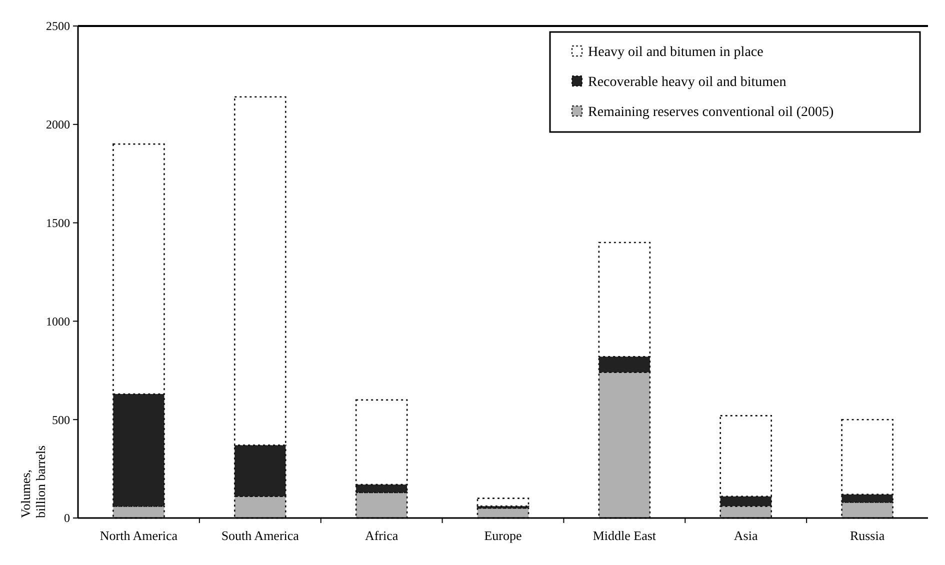 The image size is (945, 565). What do you see at coordinates (624, 535) in the screenshot?
I see `x-tick-label: Middle East` at bounding box center [624, 535].